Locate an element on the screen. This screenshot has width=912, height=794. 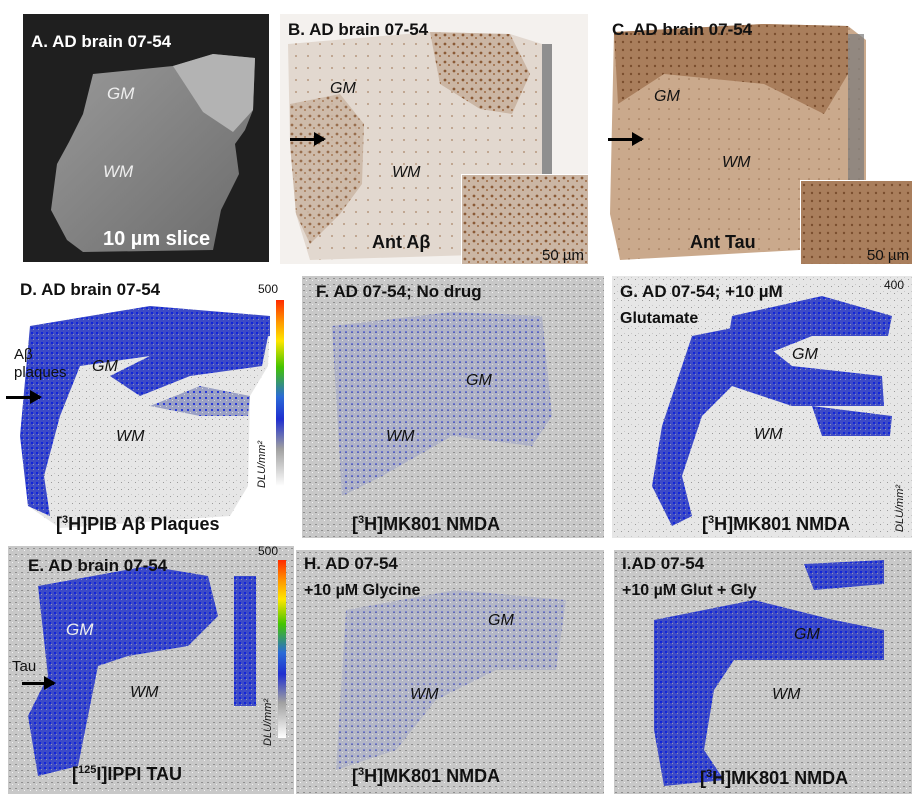
panel-a-caption: 10 µm slice is located at coordinates (157, 239).